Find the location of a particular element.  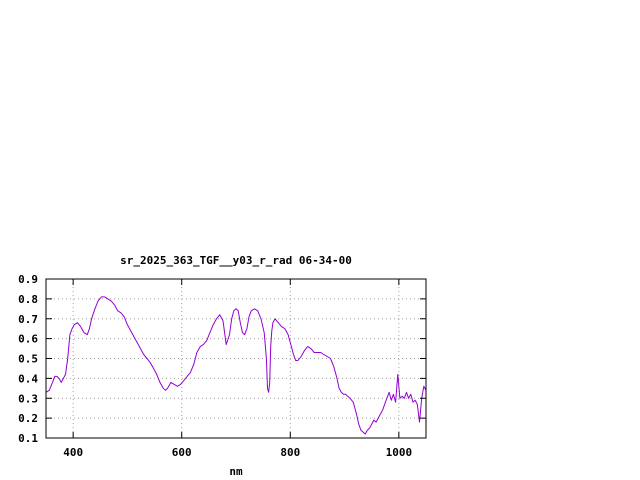

y-tick-label: 0.8 is located at coordinates (28, 299).